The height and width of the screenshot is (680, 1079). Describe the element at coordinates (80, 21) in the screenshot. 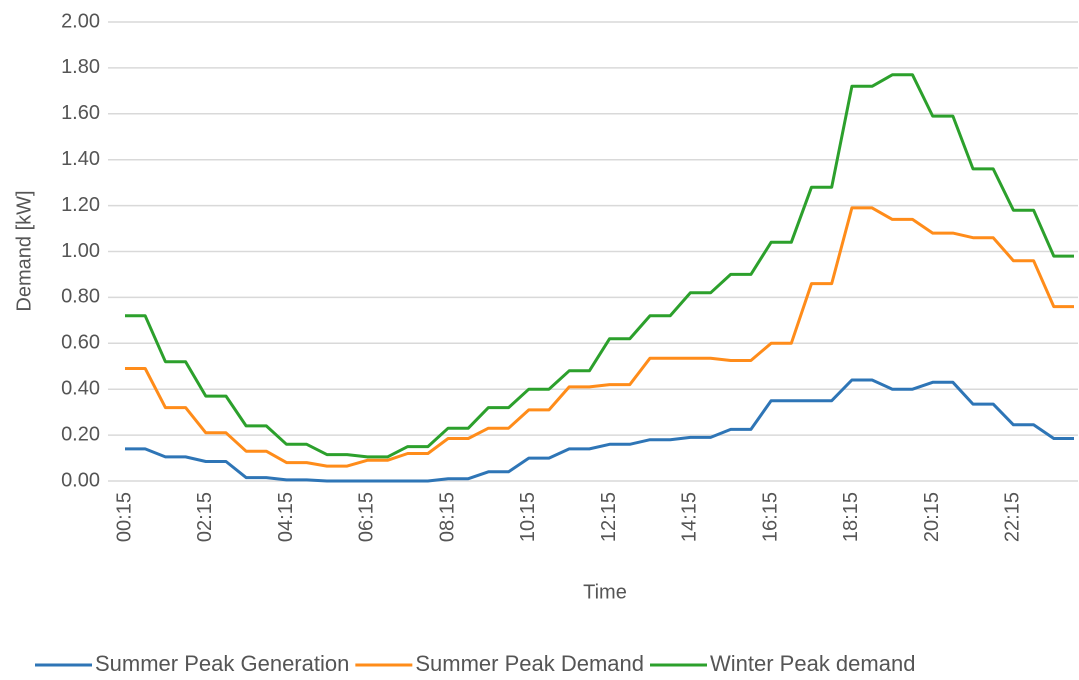

I see `y-tick-label: 2.00` at that location.